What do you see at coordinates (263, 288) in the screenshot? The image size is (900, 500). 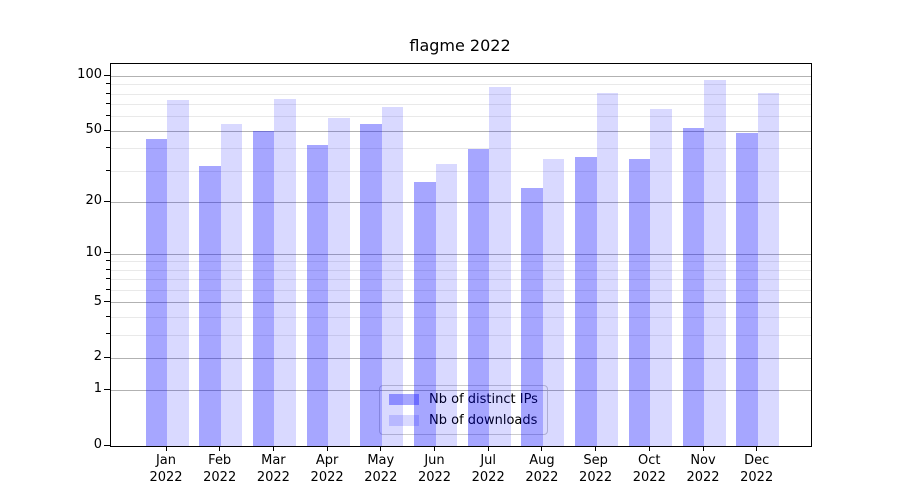 I see `bar-distinct-ips-mar` at bounding box center [263, 288].